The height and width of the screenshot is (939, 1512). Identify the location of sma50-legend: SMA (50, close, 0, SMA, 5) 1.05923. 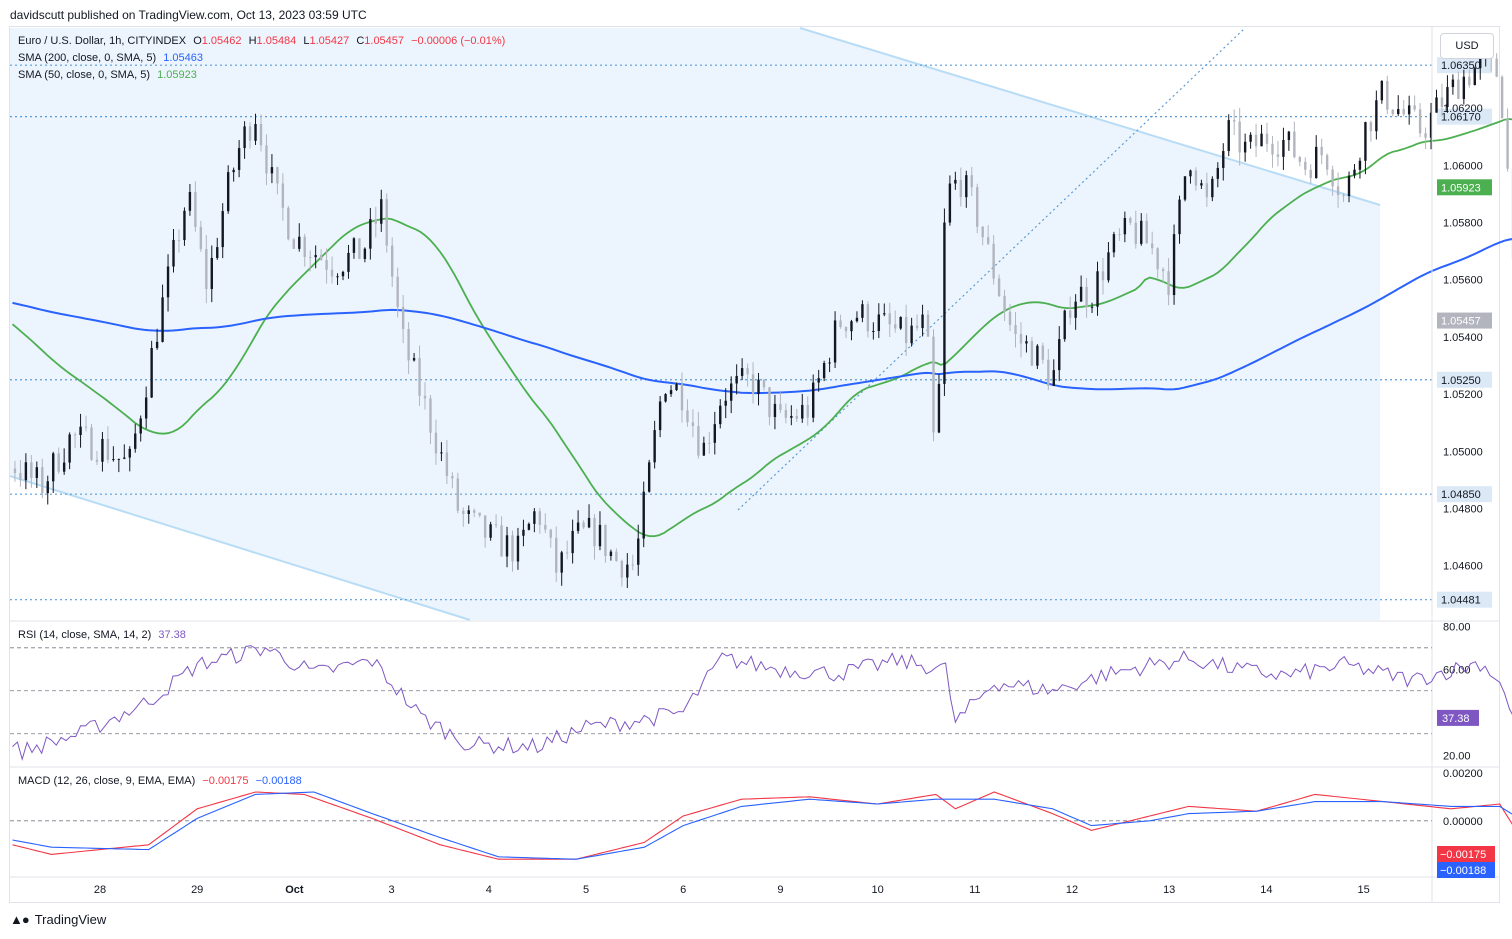
(109, 75).